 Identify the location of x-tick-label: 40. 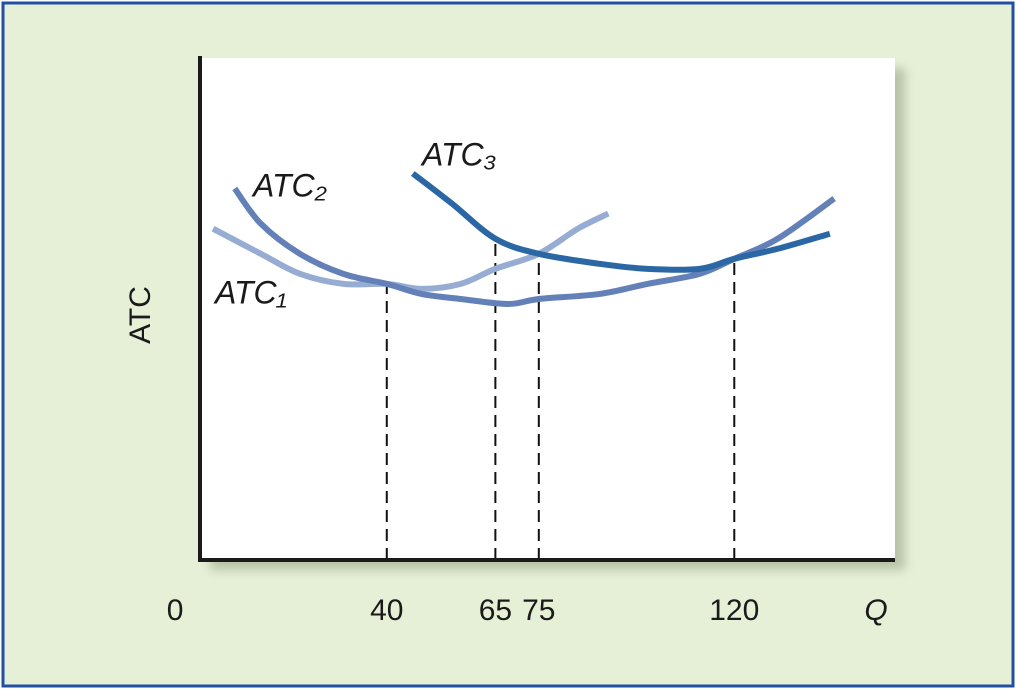
(386, 610).